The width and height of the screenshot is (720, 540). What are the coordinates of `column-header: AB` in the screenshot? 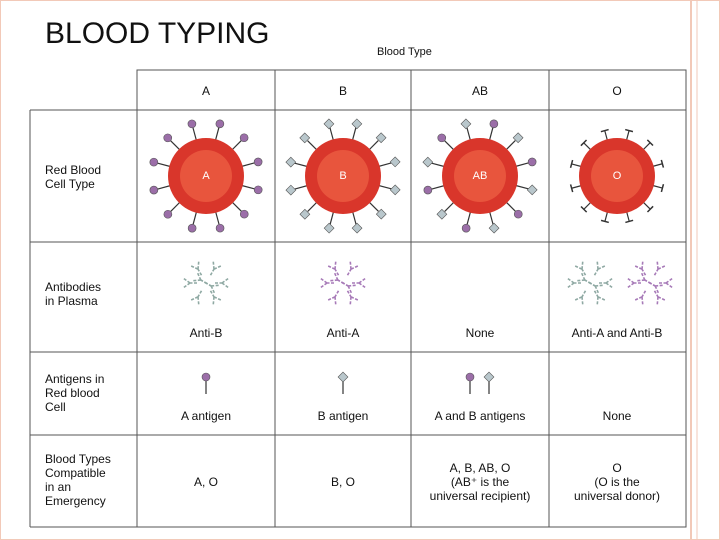 It's located at (480, 91).